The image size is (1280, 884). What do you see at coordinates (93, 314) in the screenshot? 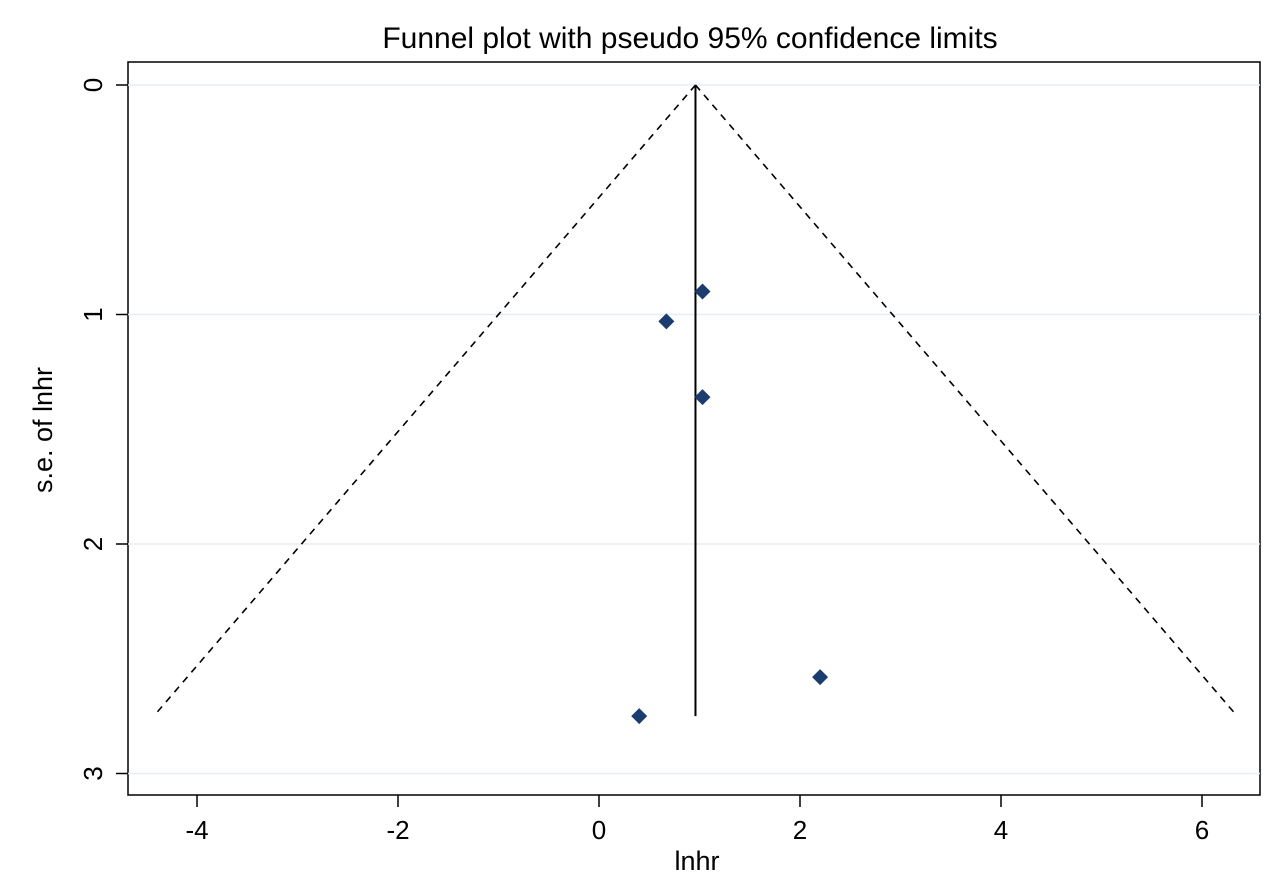
I see `y-tick-label: 1` at bounding box center [93, 314].